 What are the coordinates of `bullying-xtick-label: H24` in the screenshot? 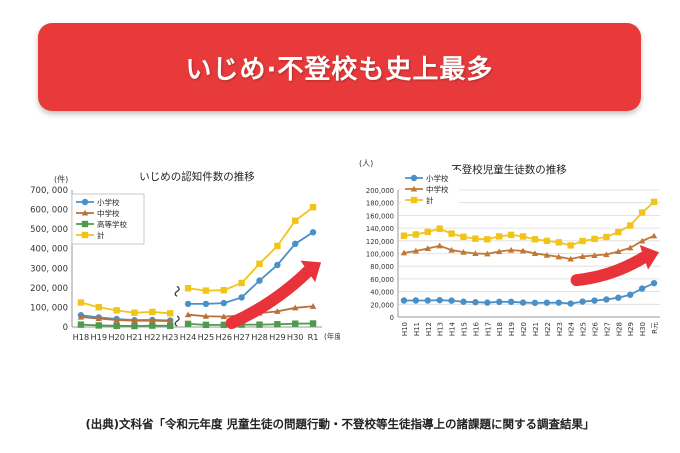 It's located at (188, 337).